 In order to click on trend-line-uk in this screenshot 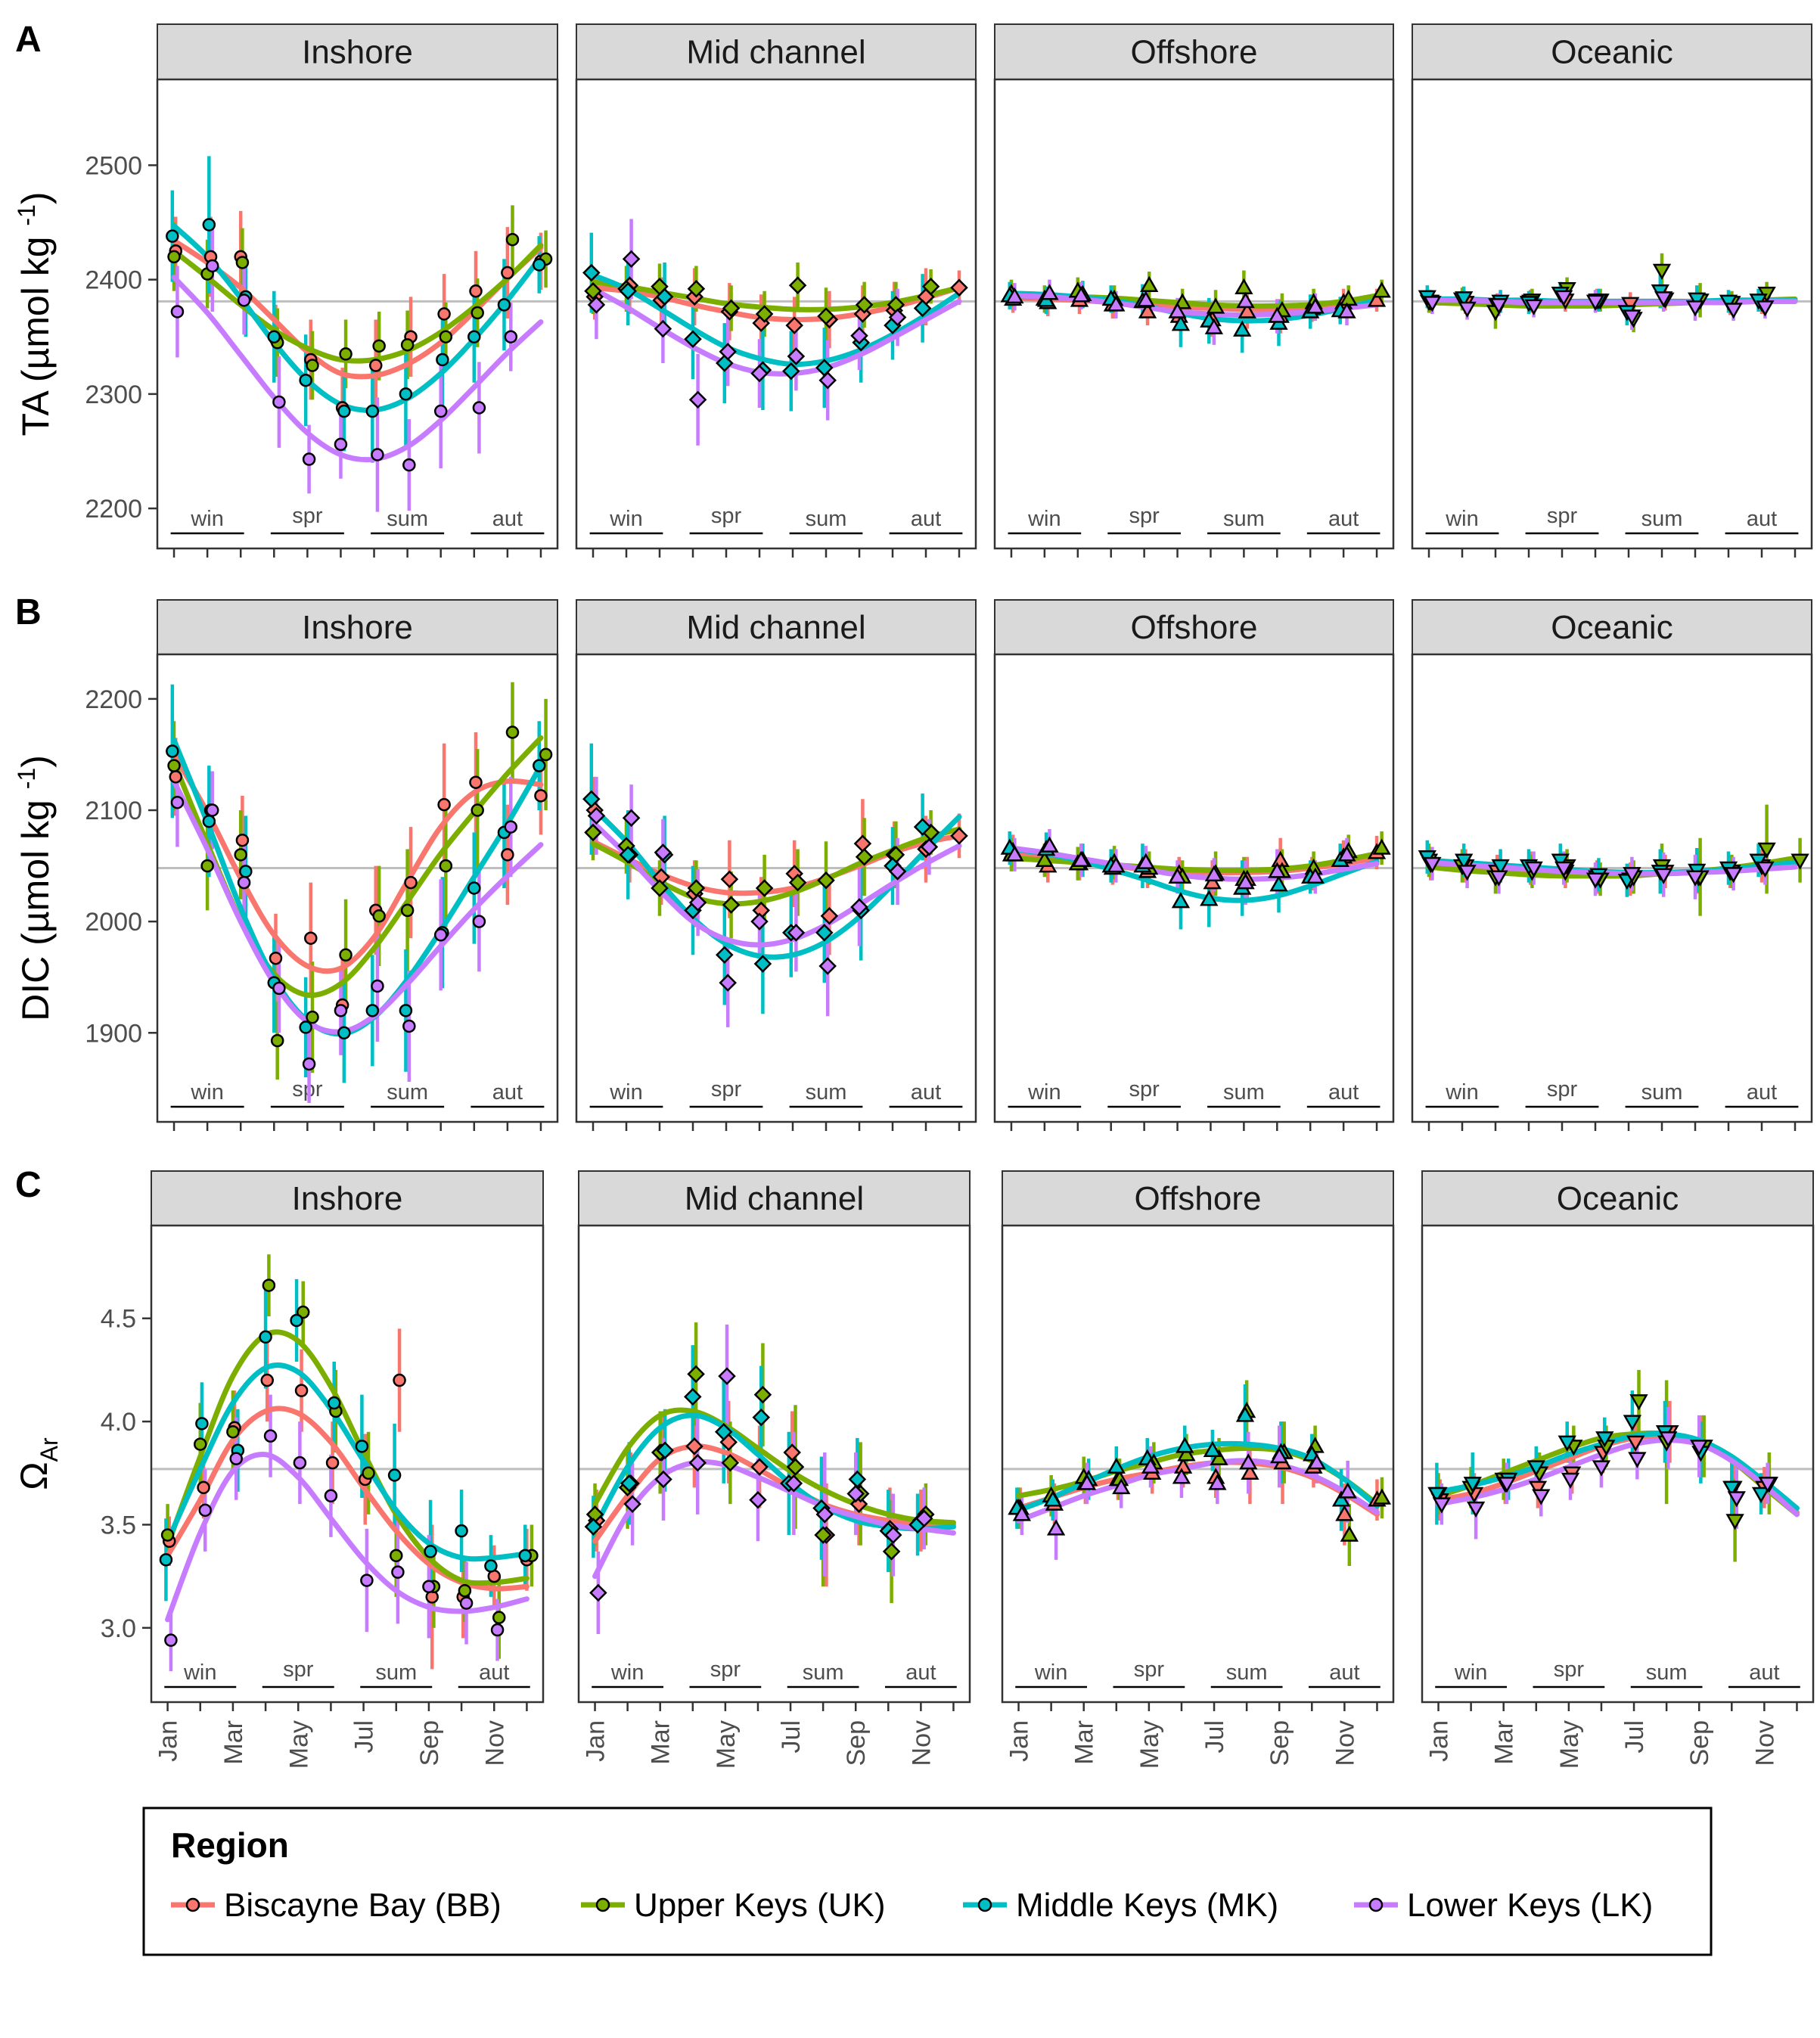, I will do `click(774, 1466)`.